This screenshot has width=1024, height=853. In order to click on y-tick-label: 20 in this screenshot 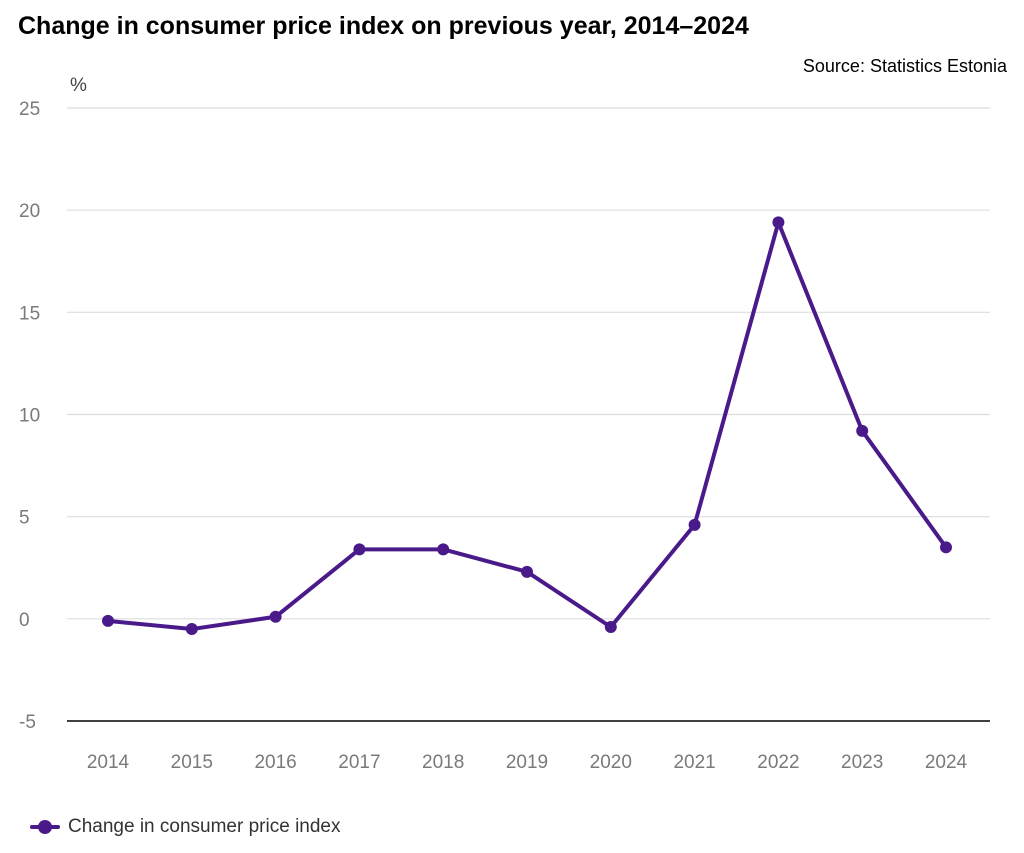, I will do `click(29, 211)`.